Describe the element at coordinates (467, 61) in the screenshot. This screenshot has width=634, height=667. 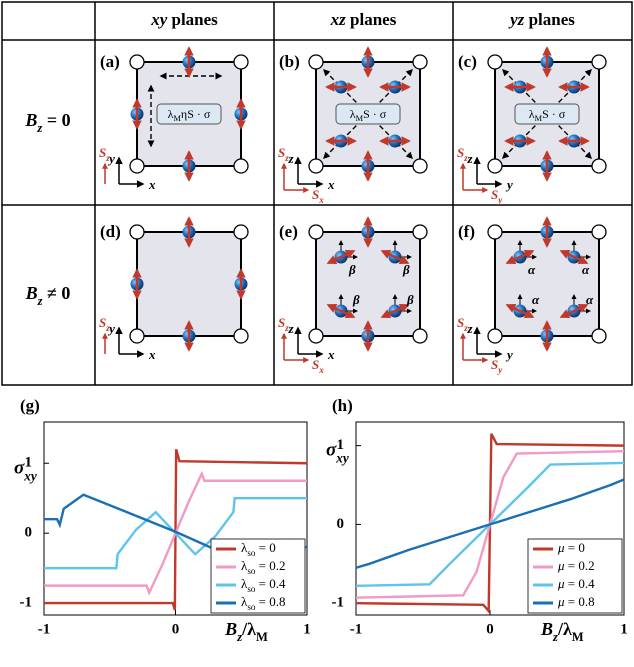
I see `panel-label: (c)` at that location.